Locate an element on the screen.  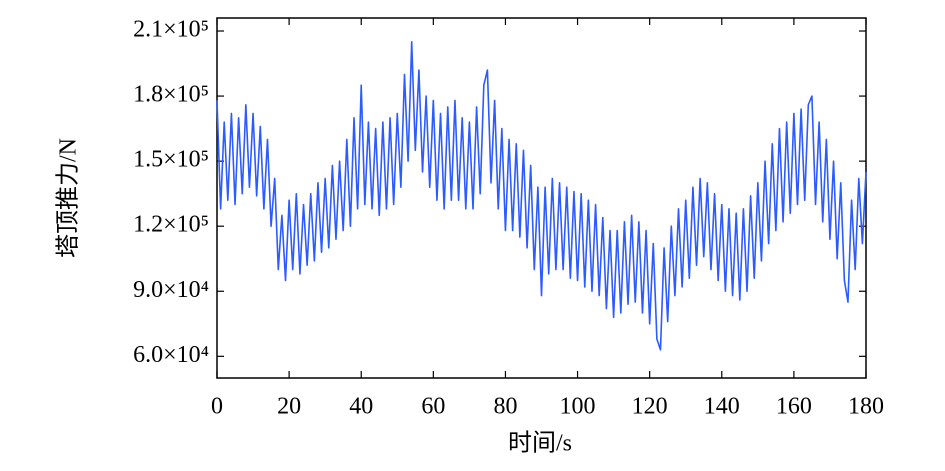
y-axis-label: 塔顶推力/N is located at coordinates (68, 198).